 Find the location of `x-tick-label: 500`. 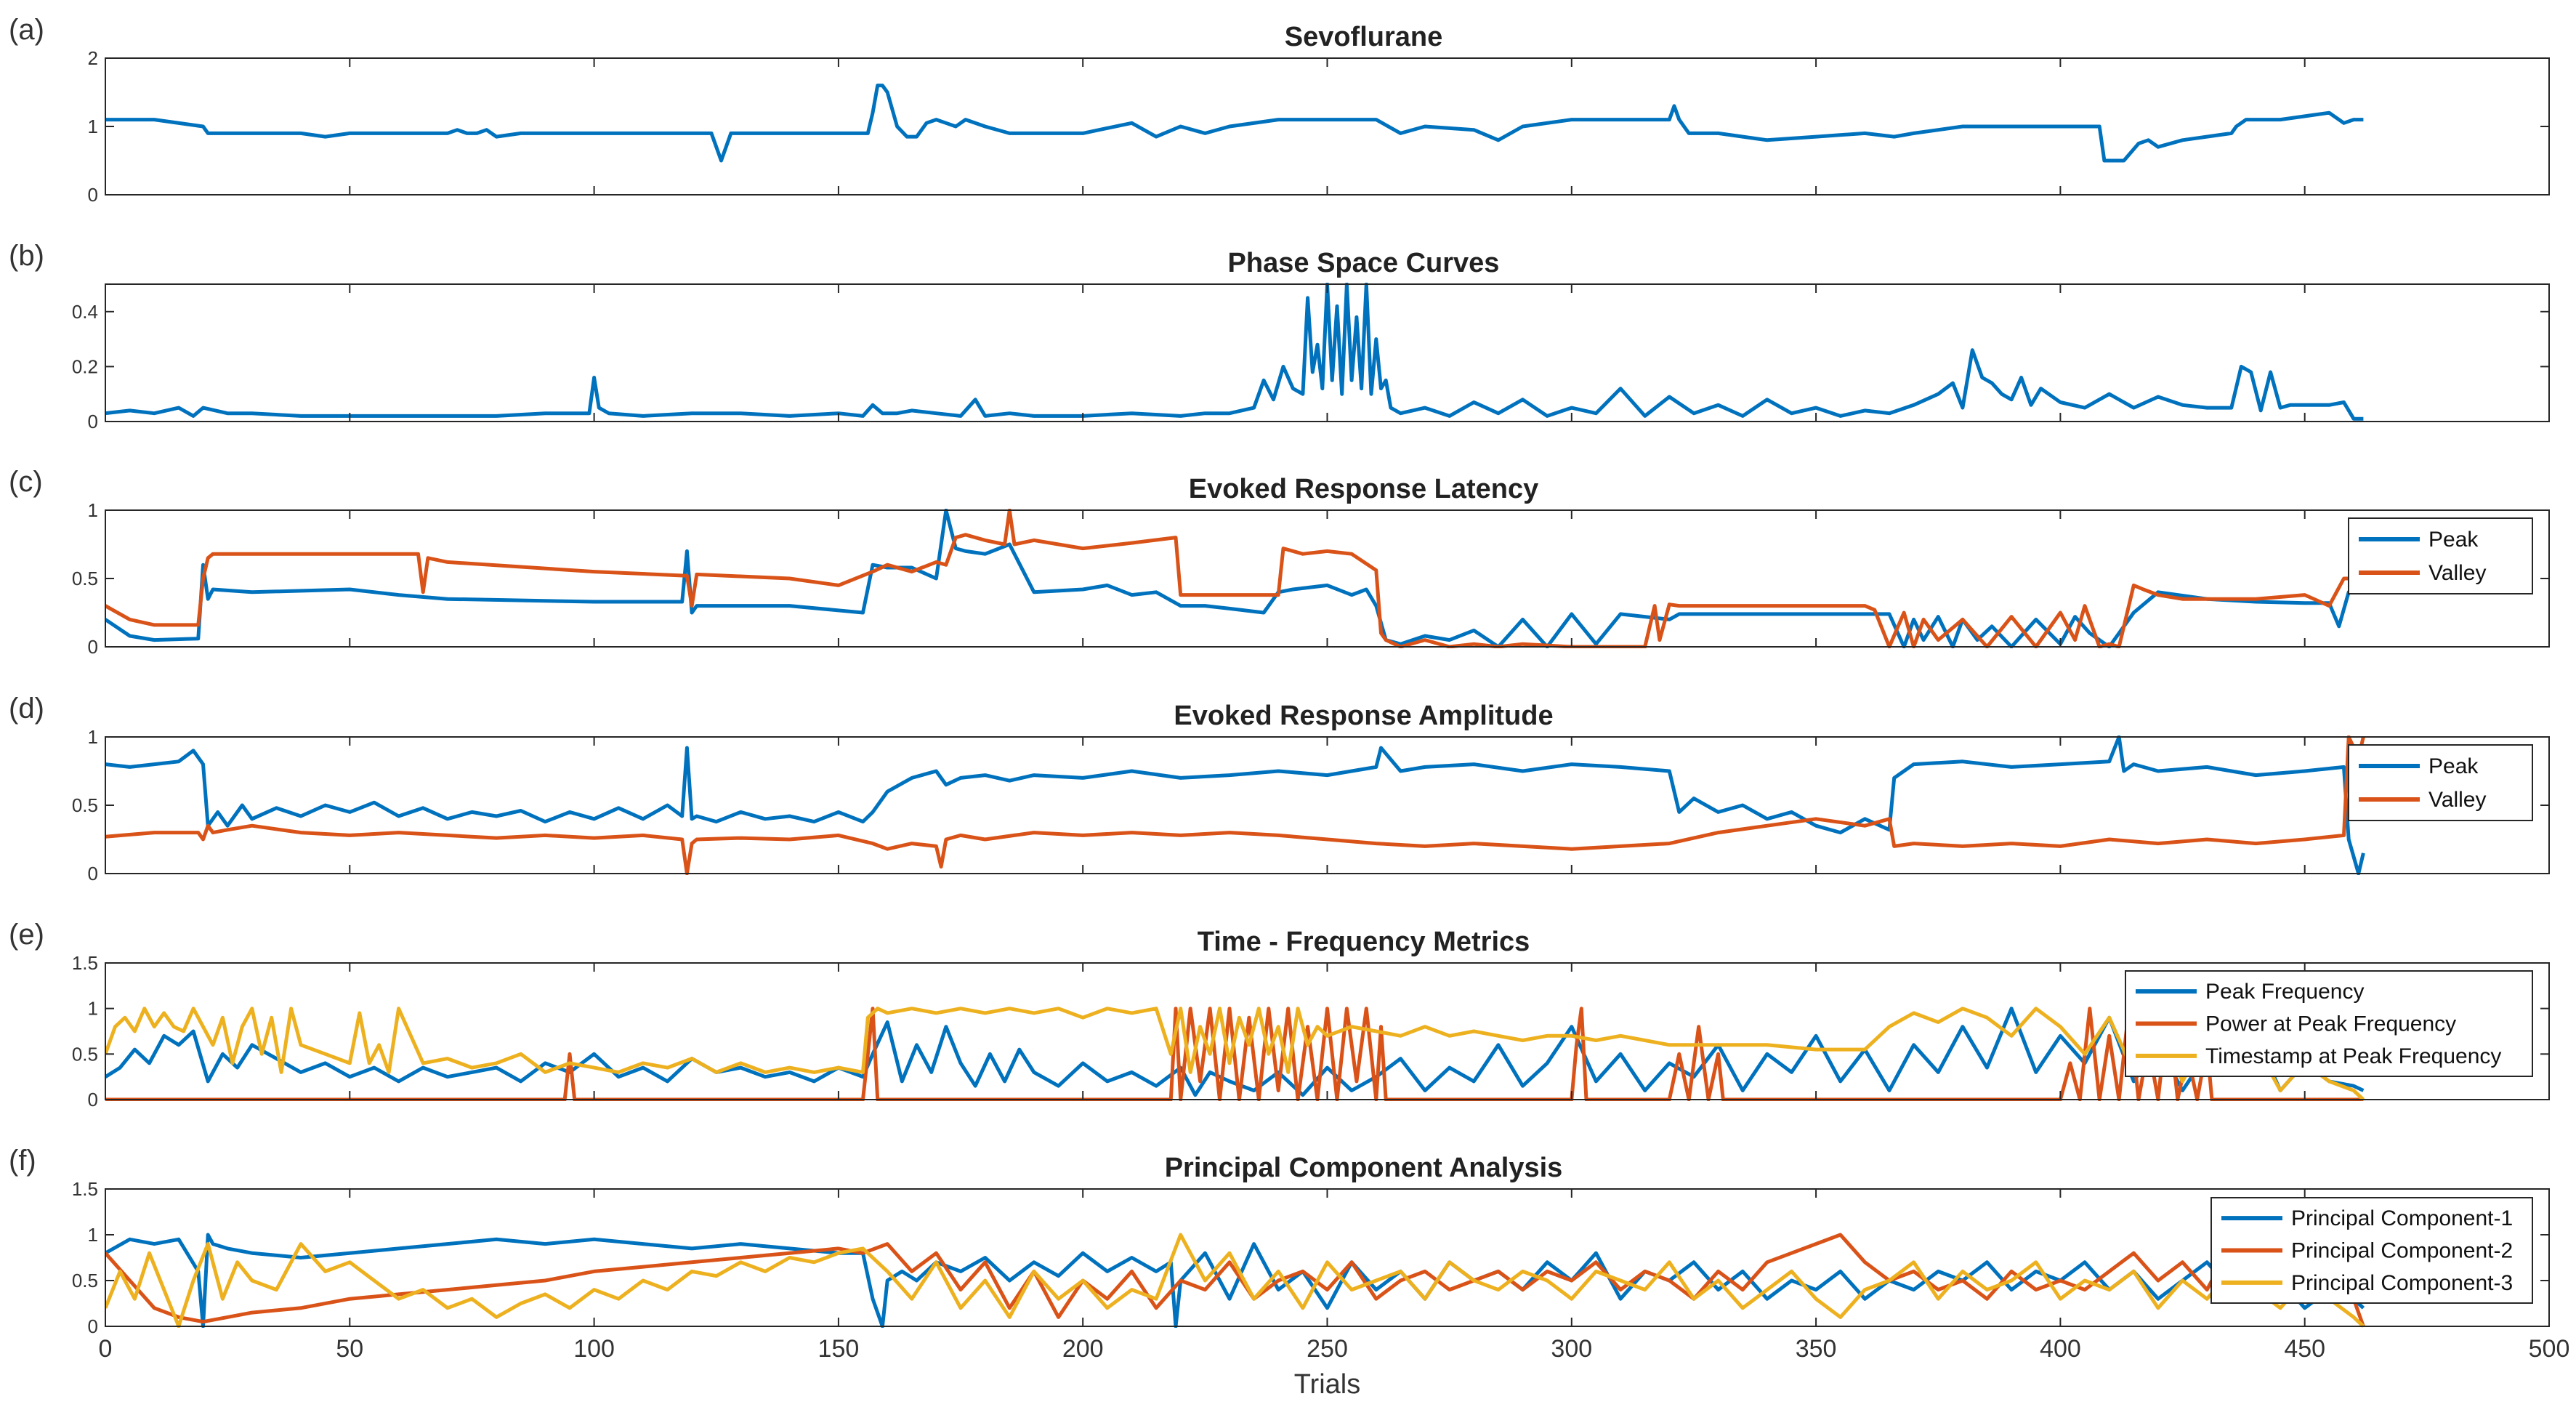

x-tick-label: 500 is located at coordinates (2550, 1349).